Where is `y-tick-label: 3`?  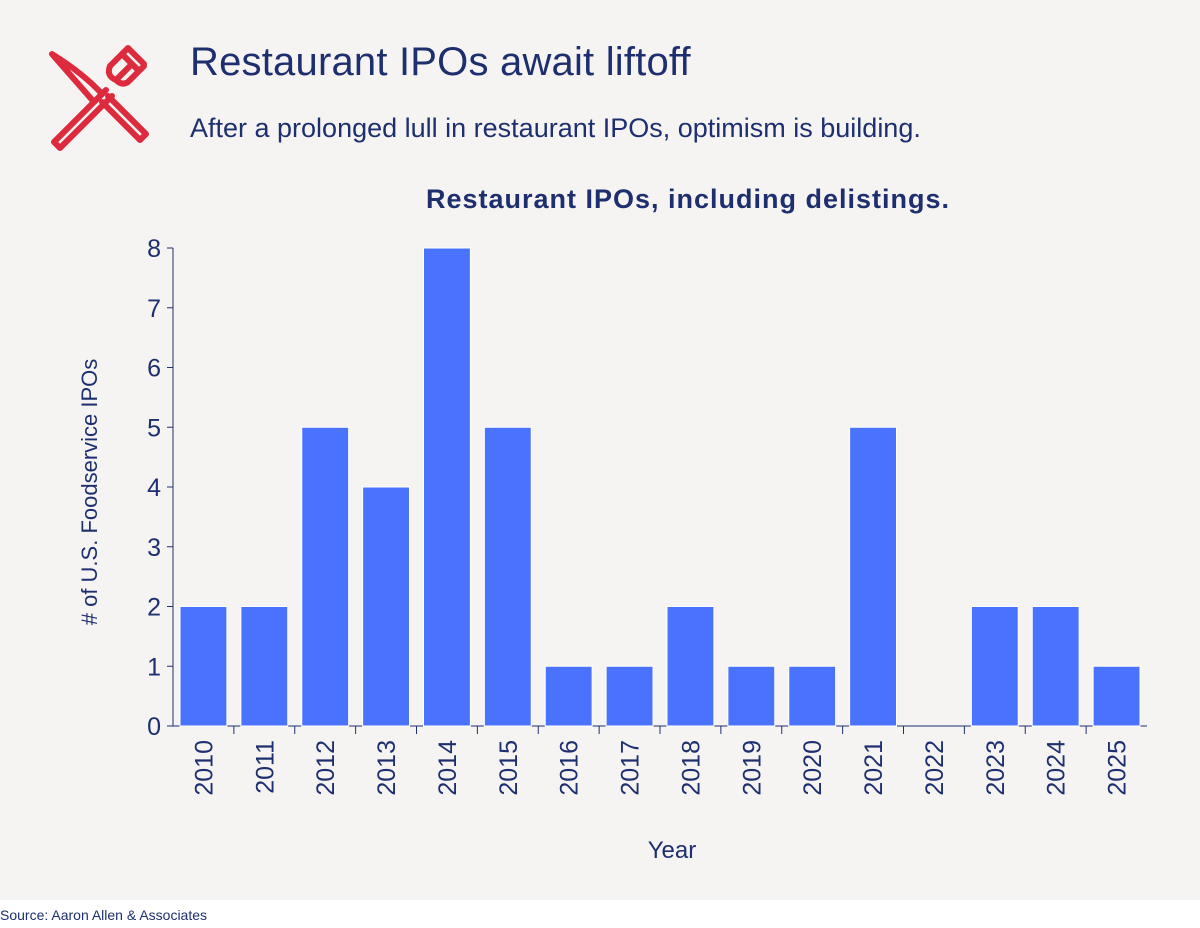 y-tick-label: 3 is located at coordinates (154, 548).